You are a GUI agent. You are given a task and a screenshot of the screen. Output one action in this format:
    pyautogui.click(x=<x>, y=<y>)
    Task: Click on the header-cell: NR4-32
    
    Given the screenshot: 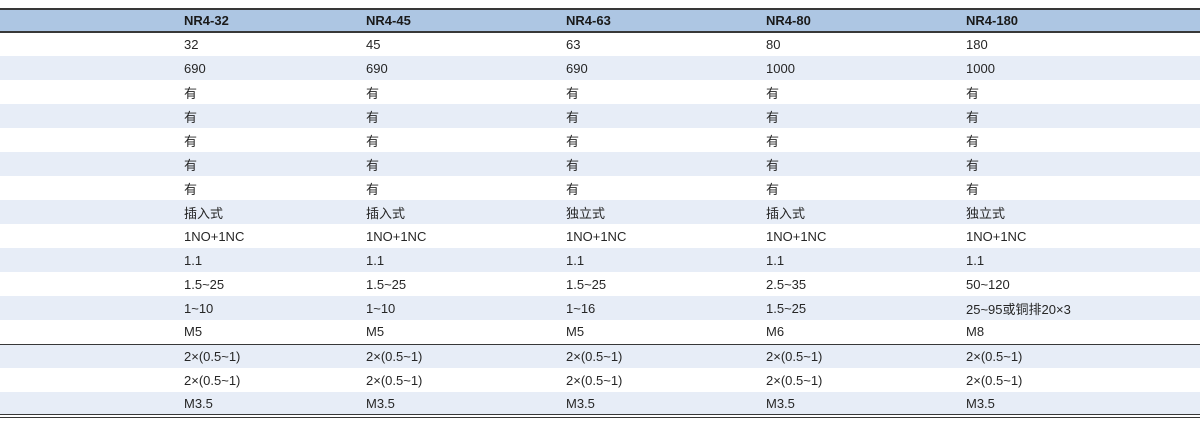 What is the action you would take?
    pyautogui.click(x=206, y=20)
    